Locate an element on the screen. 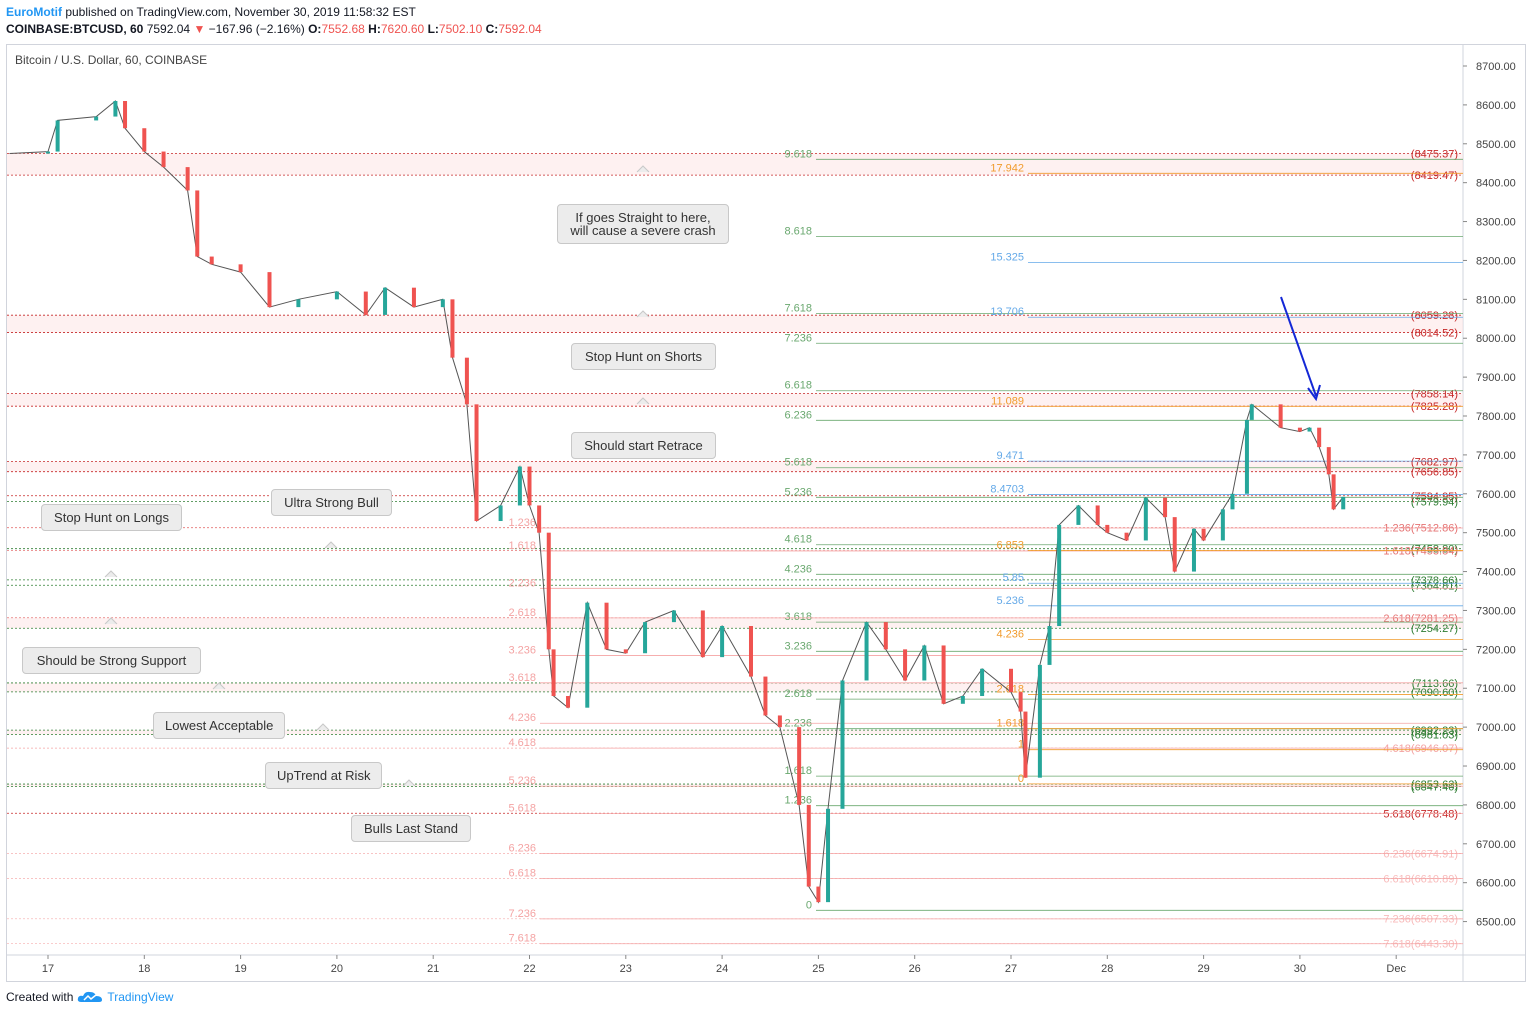 The width and height of the screenshot is (1530, 1018). author-link: EuroMotif is located at coordinates (34, 12).